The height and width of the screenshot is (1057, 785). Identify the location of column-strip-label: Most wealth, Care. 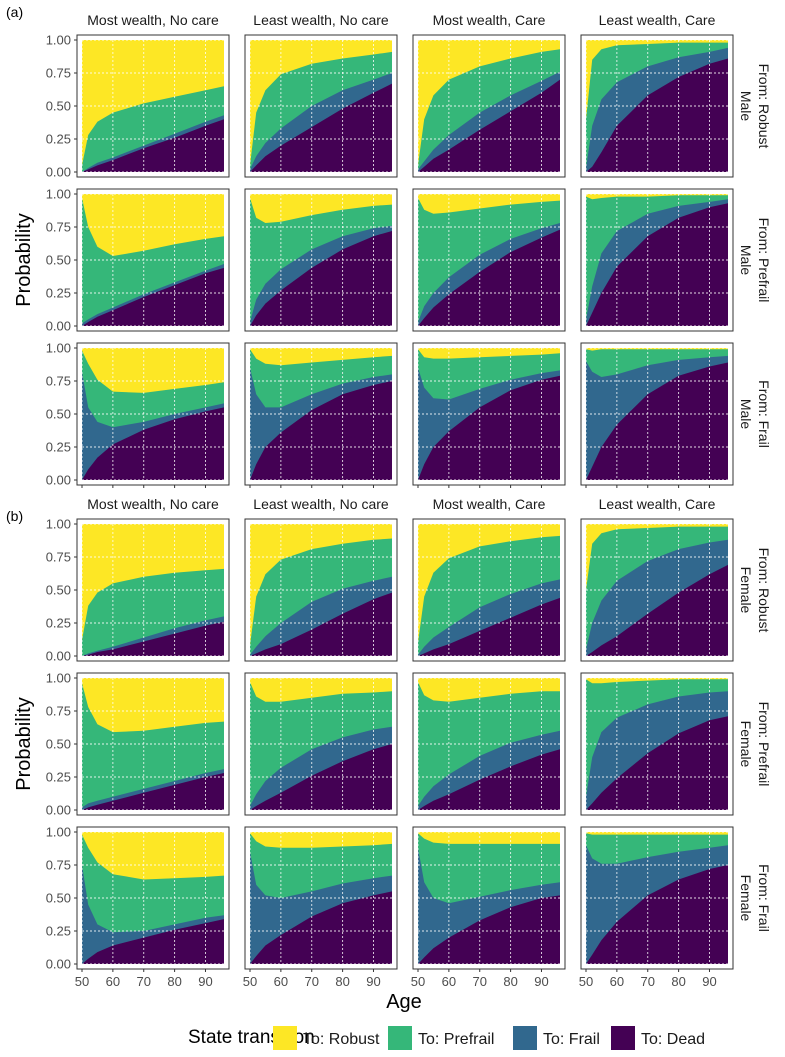
(489, 504).